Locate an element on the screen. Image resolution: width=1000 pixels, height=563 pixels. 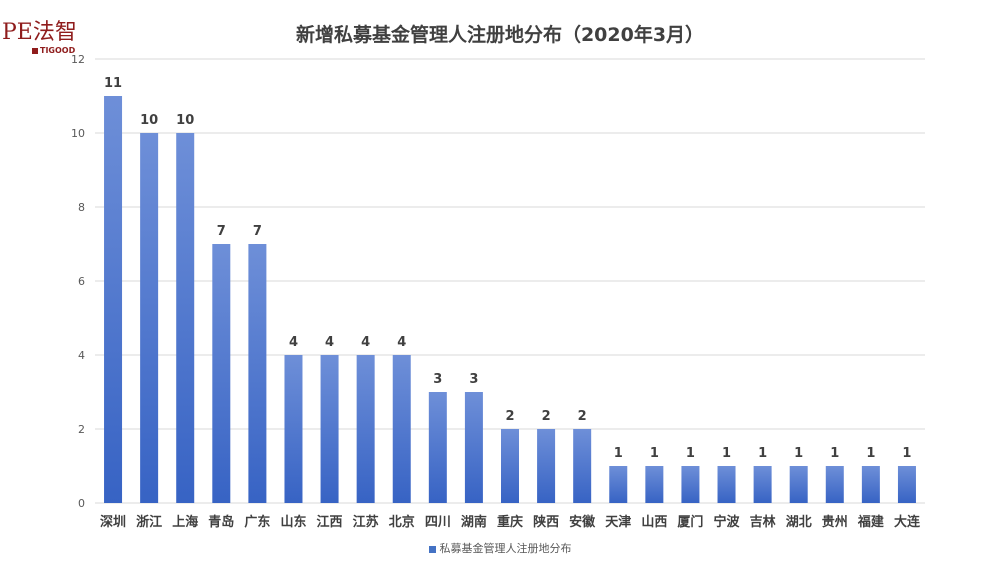
x-tick-label: 重庆 is located at coordinates (510, 522).